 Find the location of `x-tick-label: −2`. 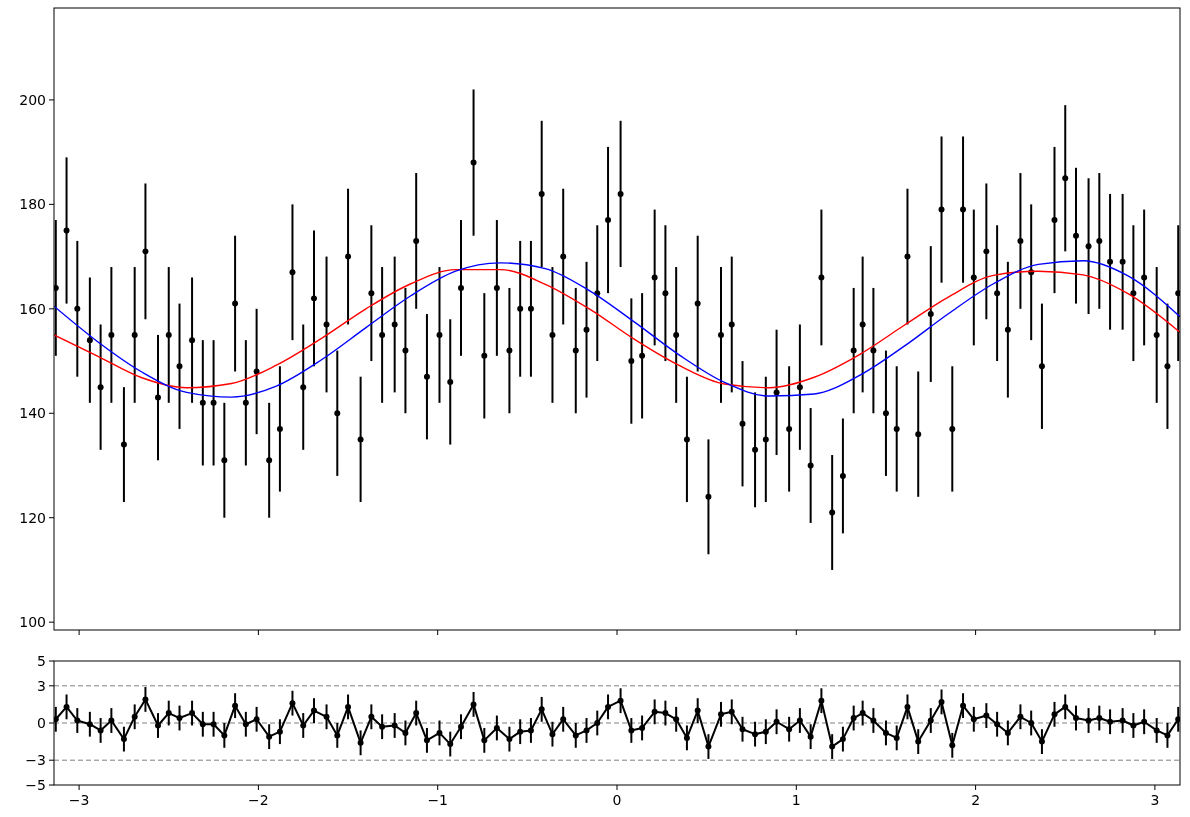

x-tick-label: −2 is located at coordinates (258, 800).